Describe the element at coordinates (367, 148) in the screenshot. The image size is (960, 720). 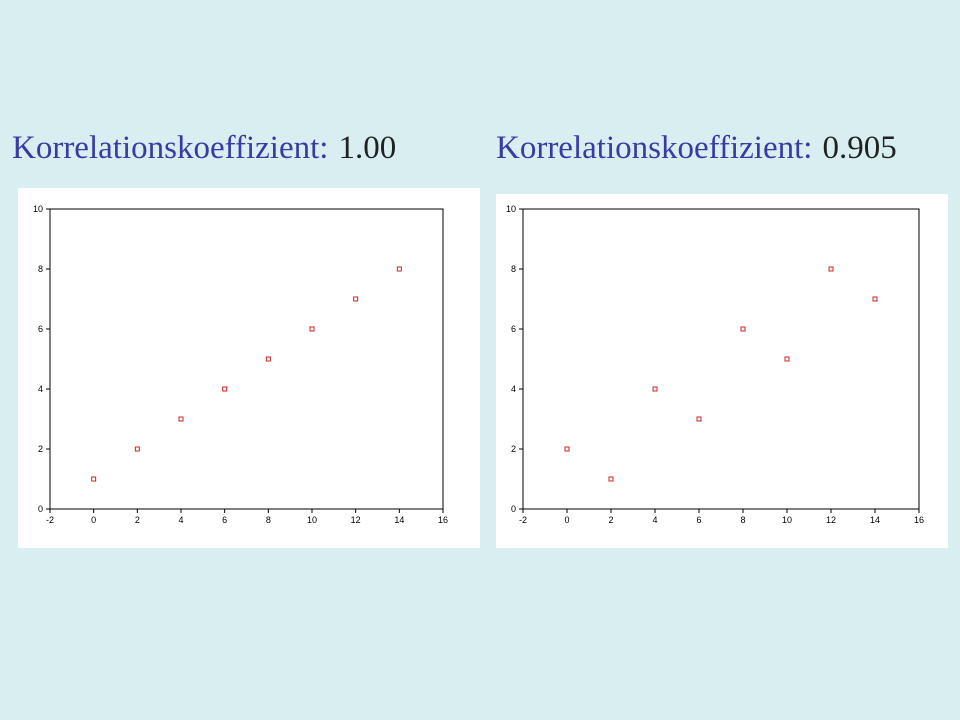
I see `correlation-value: 1.00` at that location.